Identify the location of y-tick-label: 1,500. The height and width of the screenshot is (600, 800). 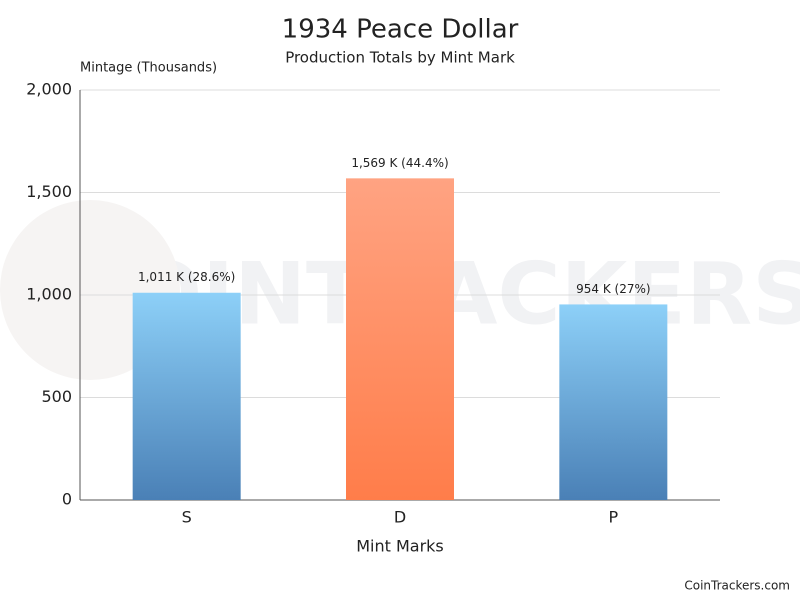
(49, 191).